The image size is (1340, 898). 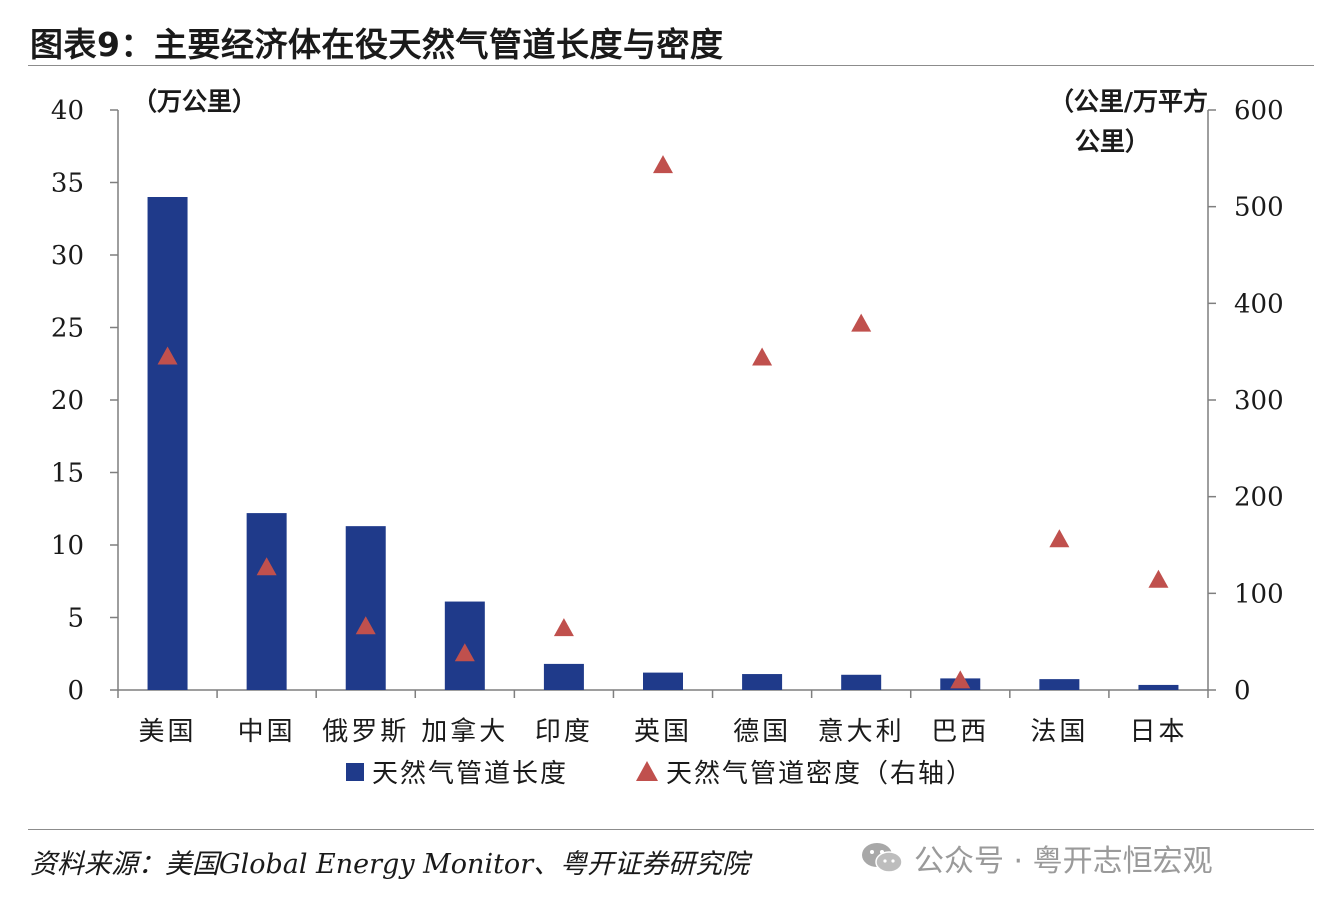 What do you see at coordinates (67, 256) in the screenshot?
I see `y-left-tick-label: 30` at bounding box center [67, 256].